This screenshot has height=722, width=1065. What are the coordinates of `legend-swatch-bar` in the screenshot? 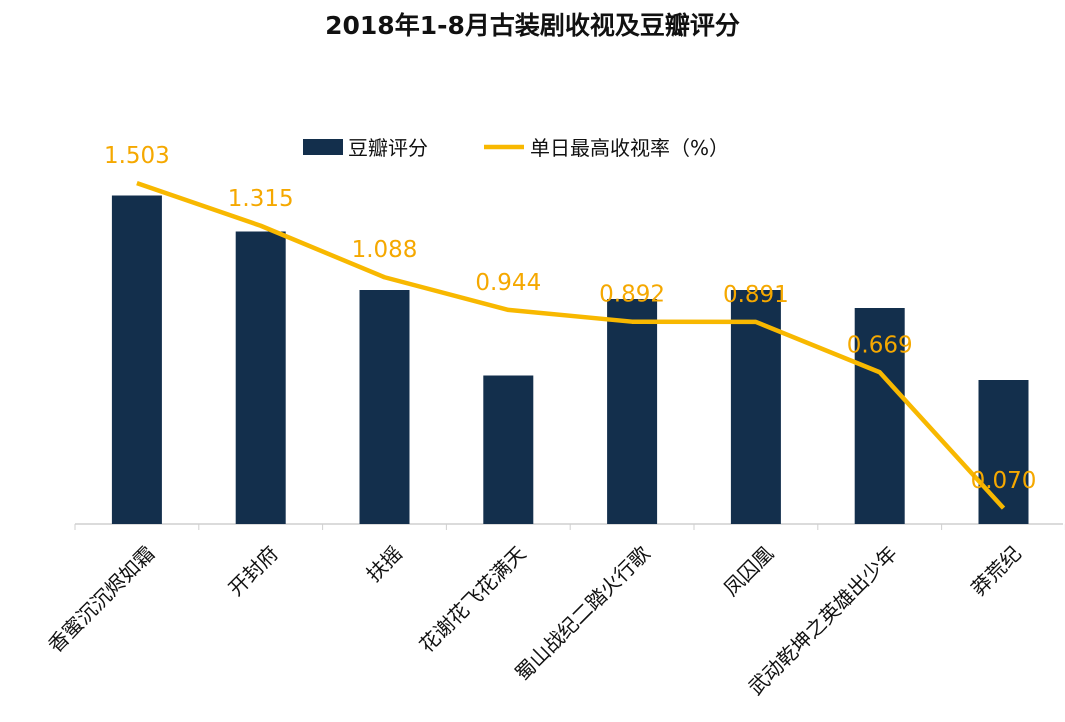 It's located at (323, 147).